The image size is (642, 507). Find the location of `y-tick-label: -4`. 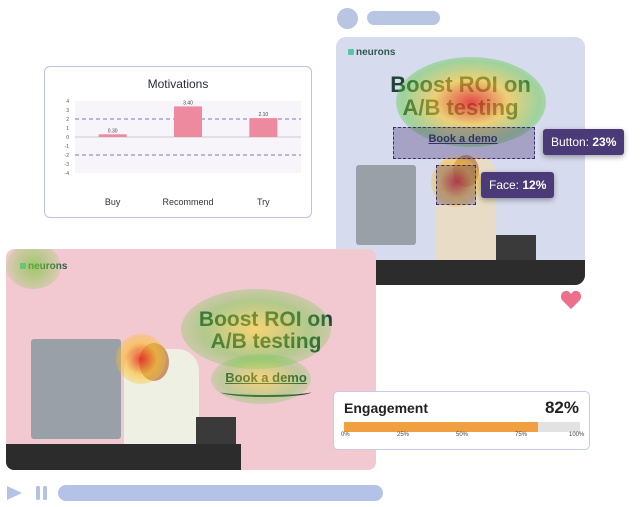

y-tick-label: -4 is located at coordinates (67, 174).